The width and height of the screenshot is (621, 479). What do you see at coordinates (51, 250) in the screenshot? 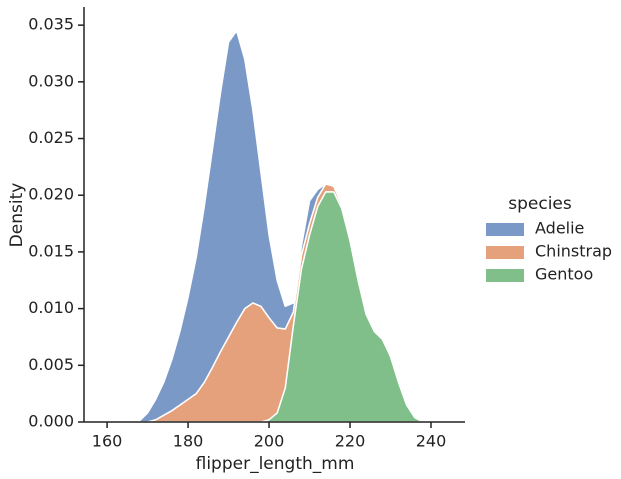
I see `y-tick-label: 0.015` at bounding box center [51, 250].